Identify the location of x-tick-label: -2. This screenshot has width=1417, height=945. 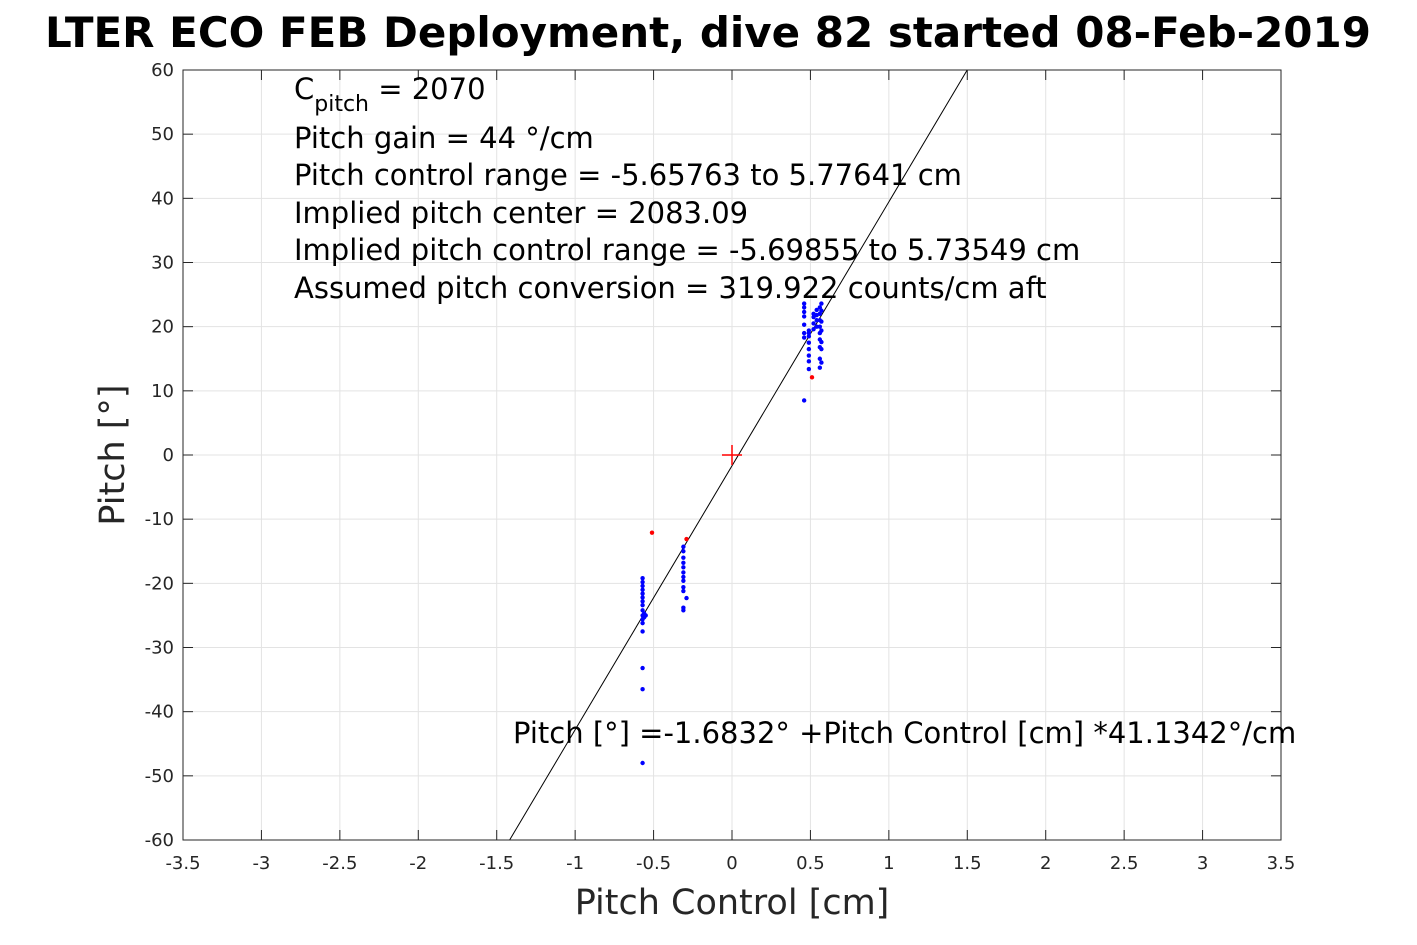
(418, 863).